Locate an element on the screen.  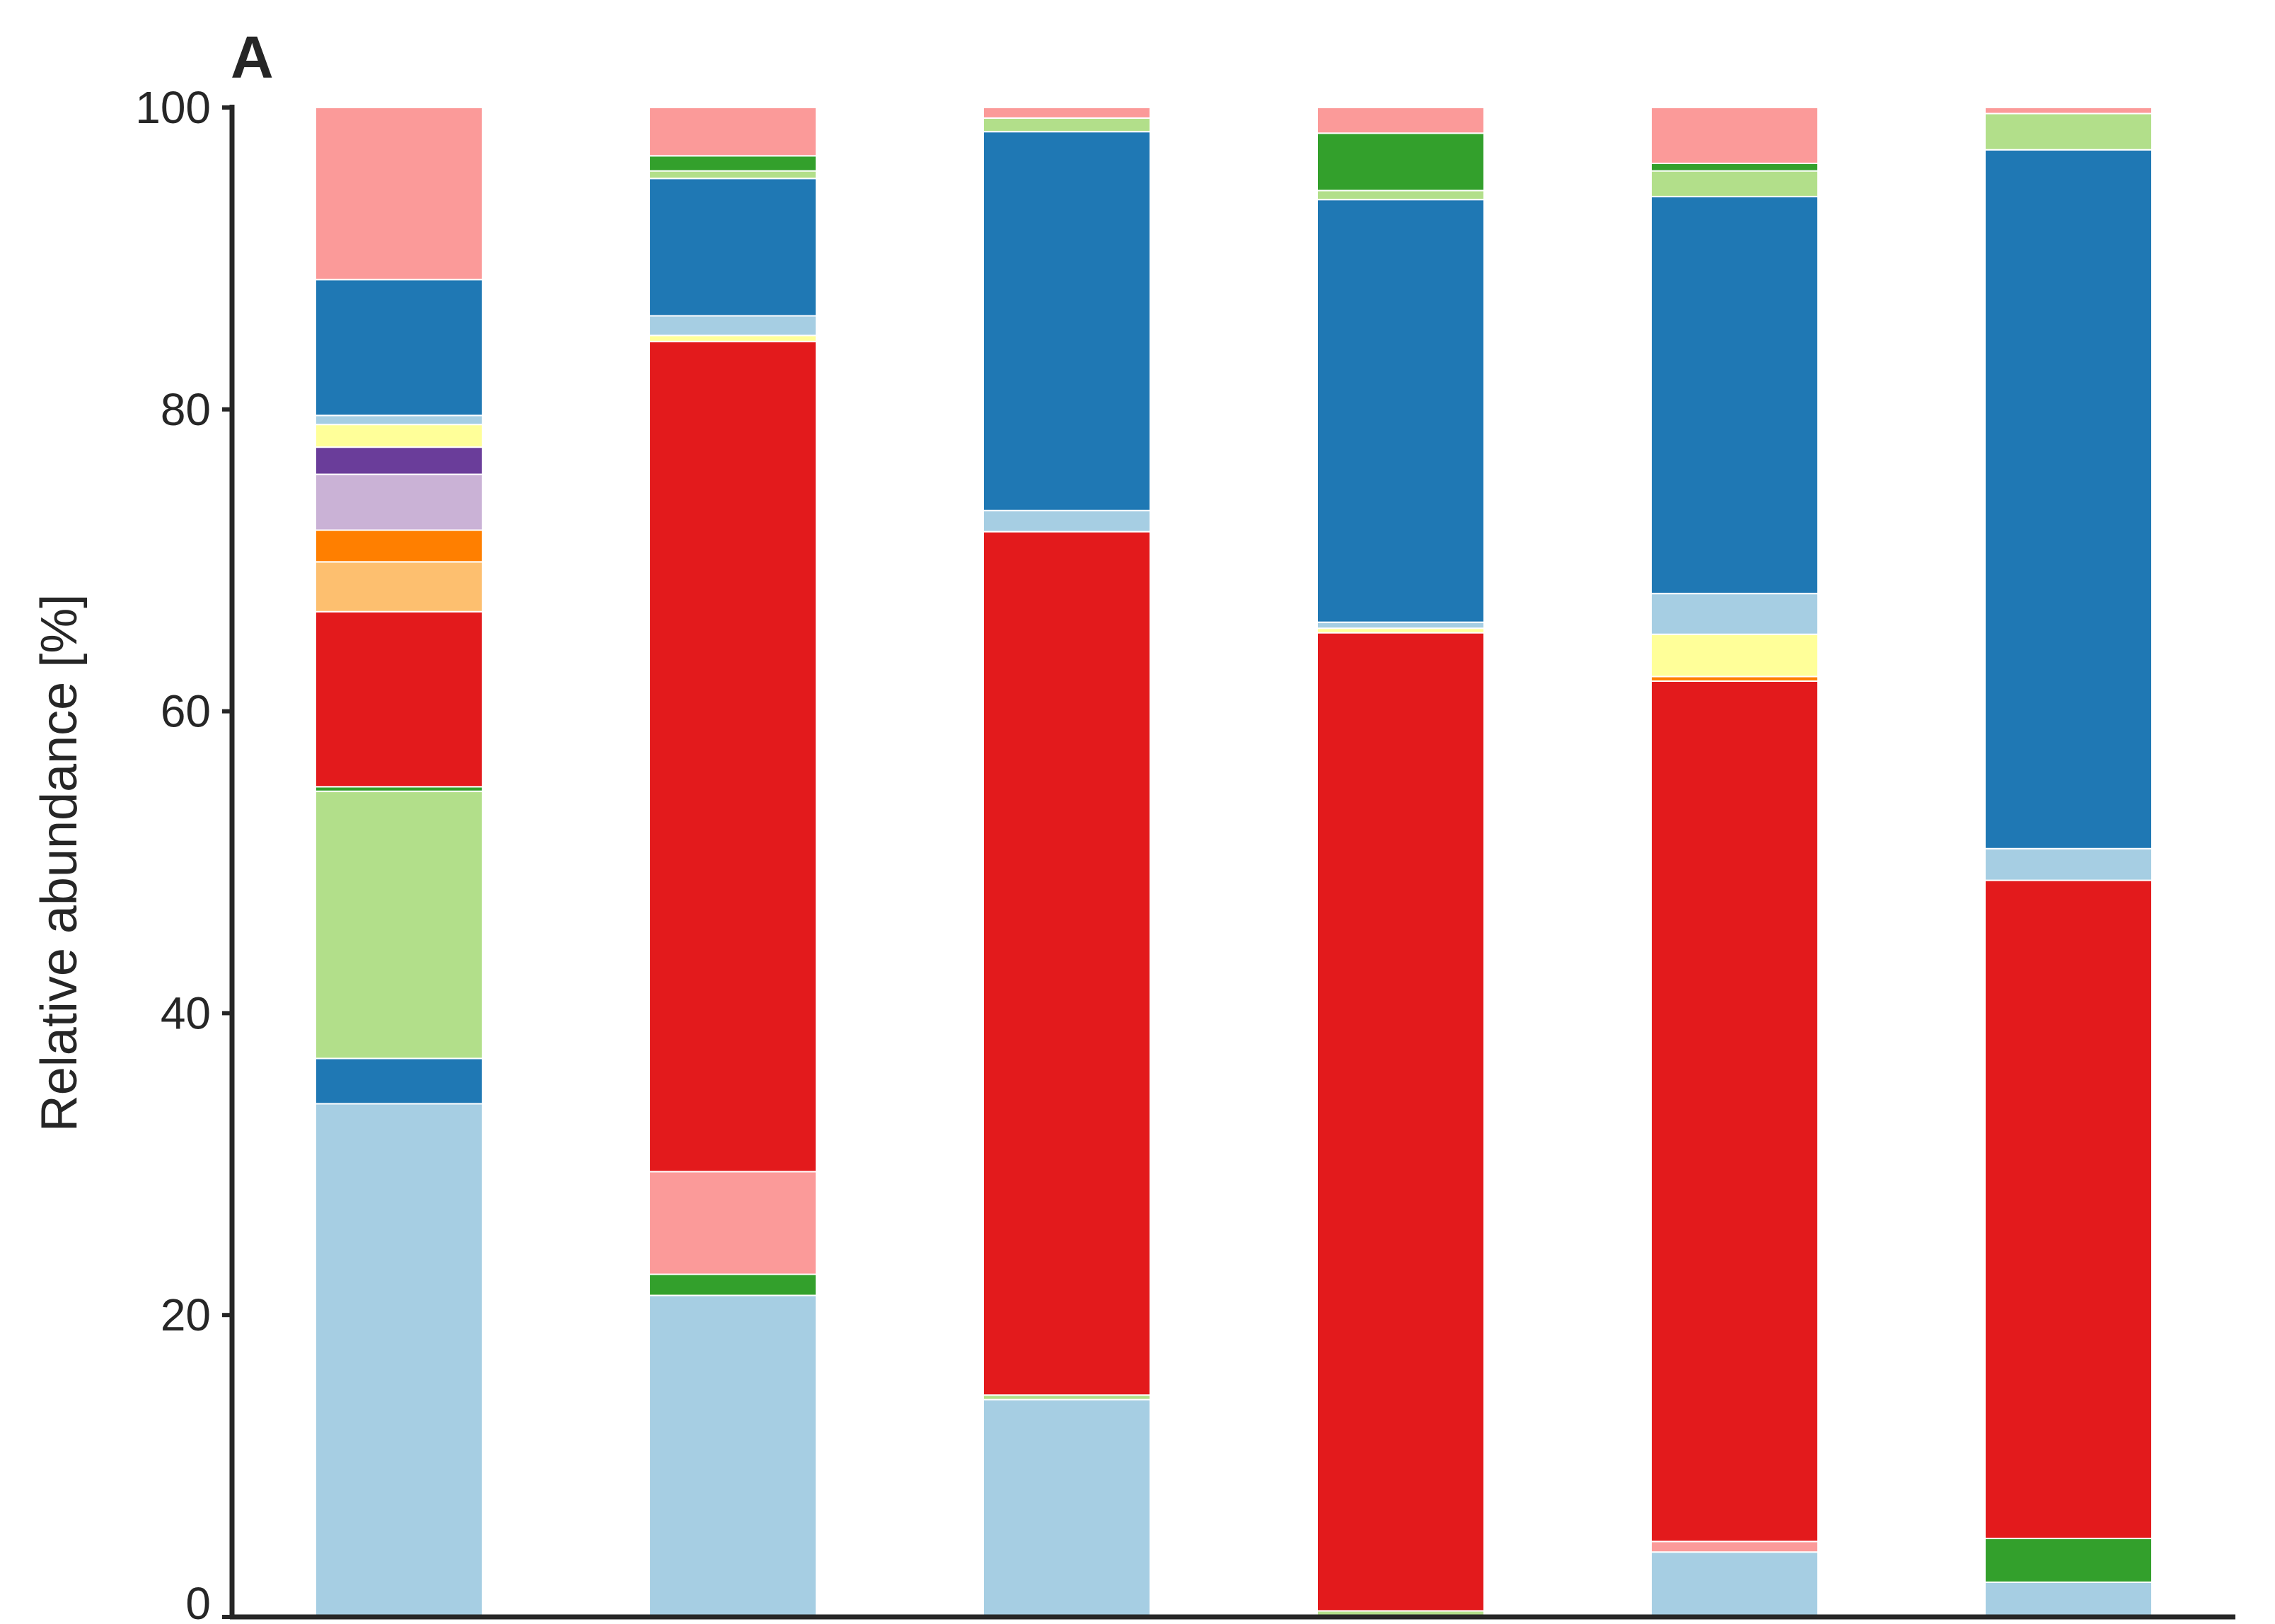
panel-label: A is located at coordinates (253, 57).